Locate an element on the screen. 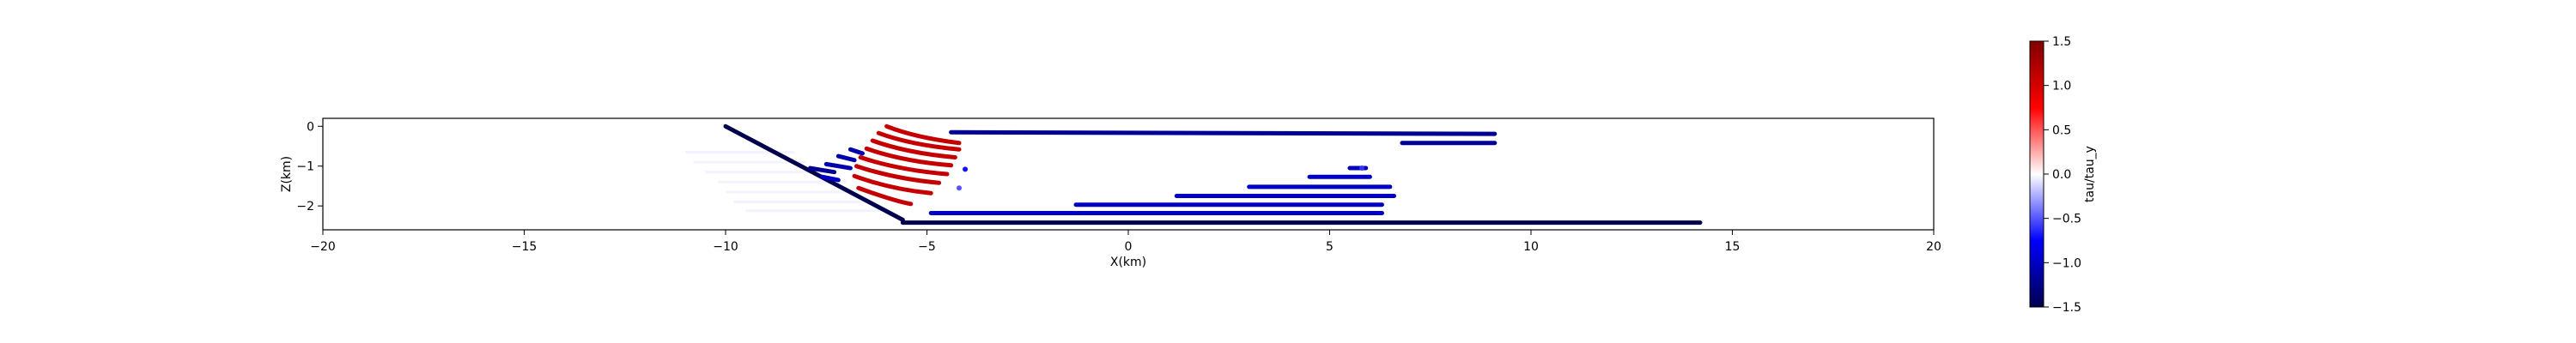  y-tick-label-0: 0 is located at coordinates (311, 127).